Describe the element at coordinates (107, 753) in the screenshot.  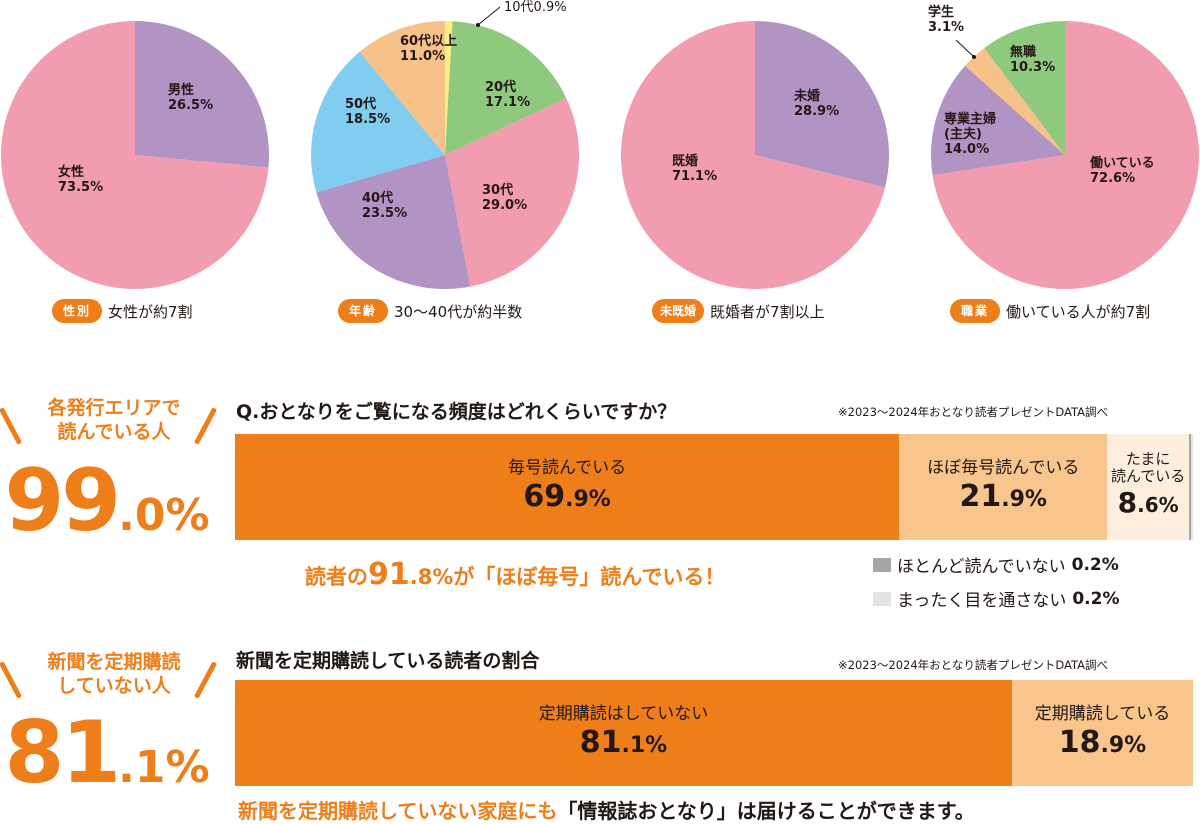
I see `stat-value: 81.1%` at that location.